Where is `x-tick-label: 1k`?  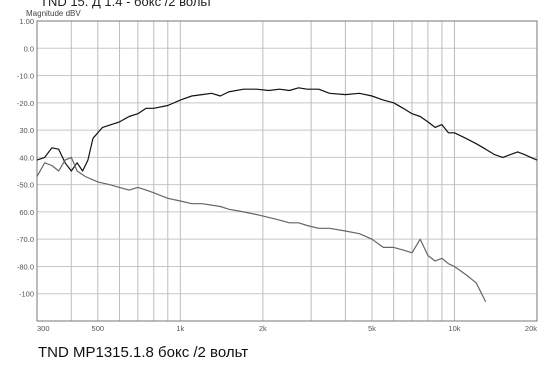
x-tick-label: 1k is located at coordinates (180, 328).